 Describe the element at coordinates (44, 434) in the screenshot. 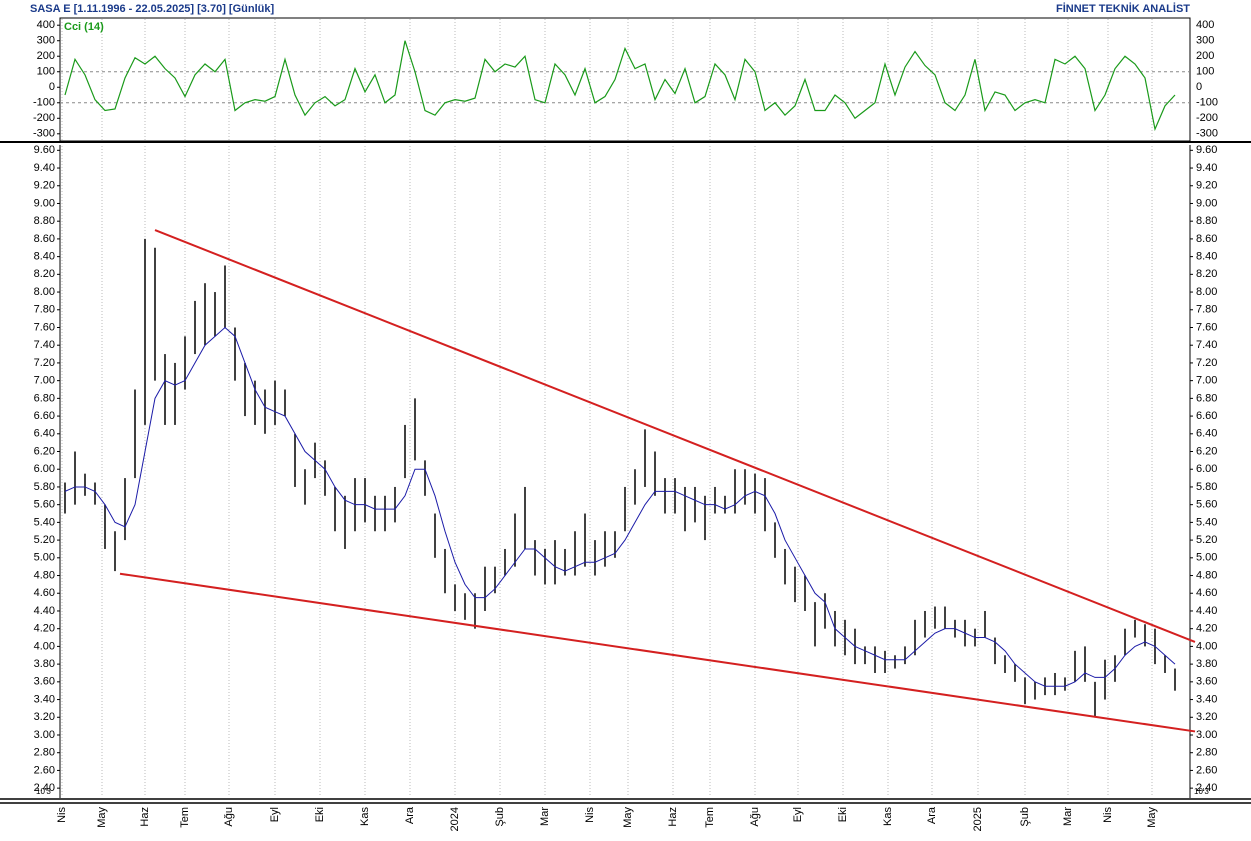

I see `y-tick-label: 6.40` at that location.